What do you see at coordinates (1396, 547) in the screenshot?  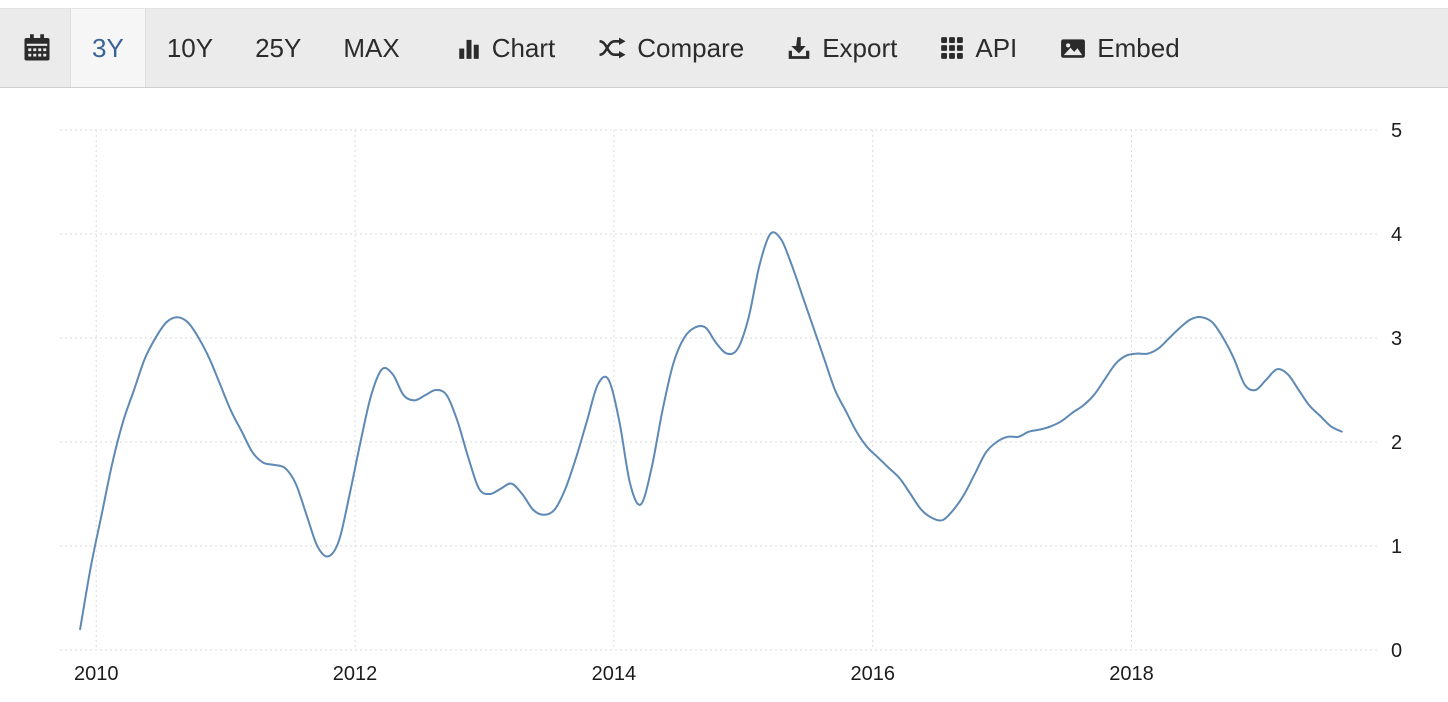 I see `y-tick-label: 1` at bounding box center [1396, 547].